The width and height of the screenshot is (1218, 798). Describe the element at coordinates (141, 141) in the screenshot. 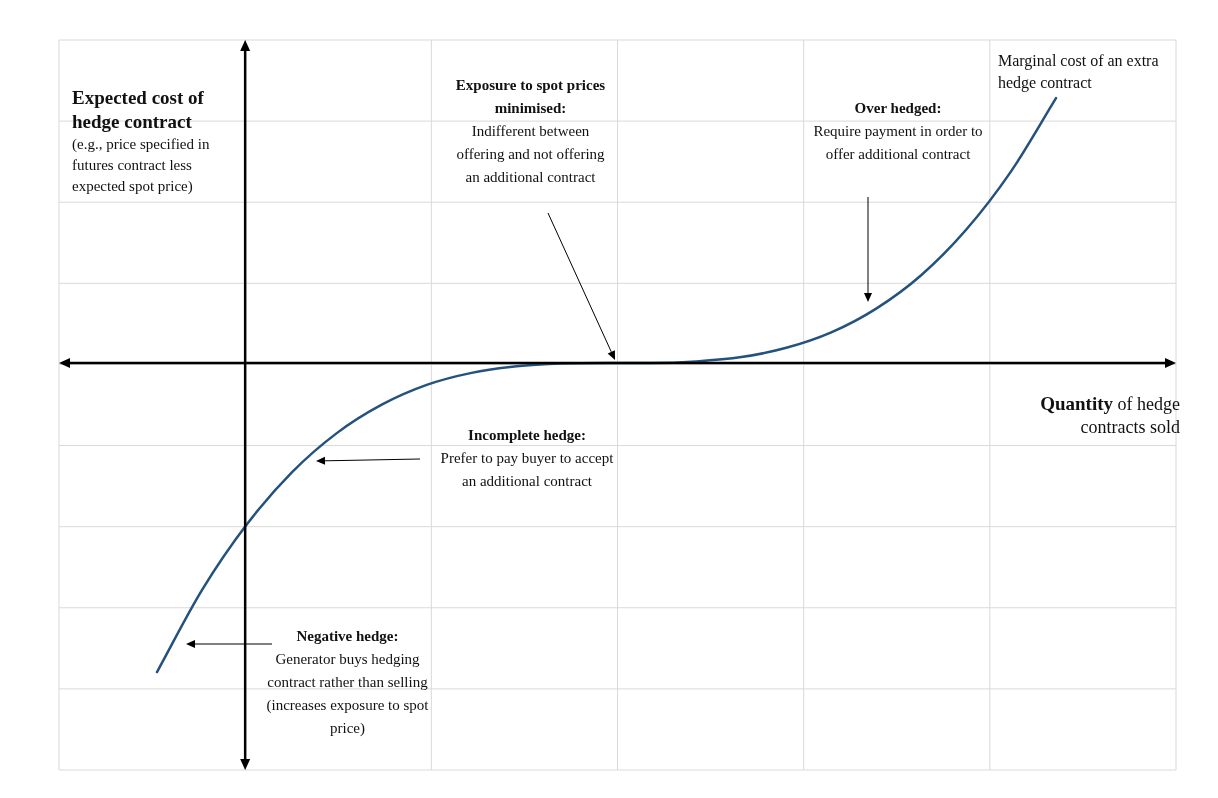

I see `y-axis-title: Expected cost of hedge contract (e.g., price specified in futures contract less expected spot price)` at that location.